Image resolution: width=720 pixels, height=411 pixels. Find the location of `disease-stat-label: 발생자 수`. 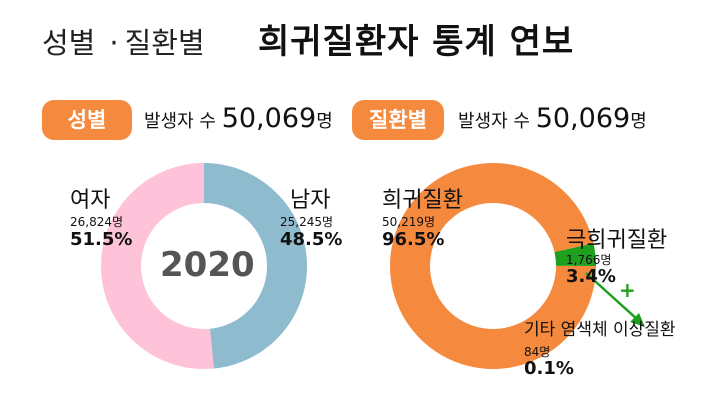

disease-stat-label: 발생자 수 is located at coordinates (494, 121).